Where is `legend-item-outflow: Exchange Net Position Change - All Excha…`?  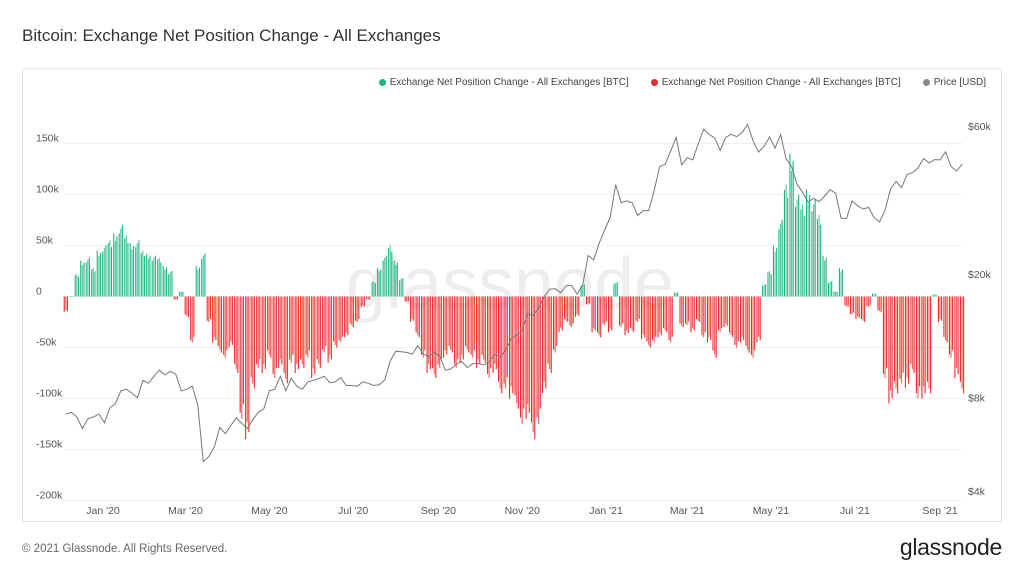 legend-item-outflow: Exchange Net Position Change - All Excha… is located at coordinates (775, 82).